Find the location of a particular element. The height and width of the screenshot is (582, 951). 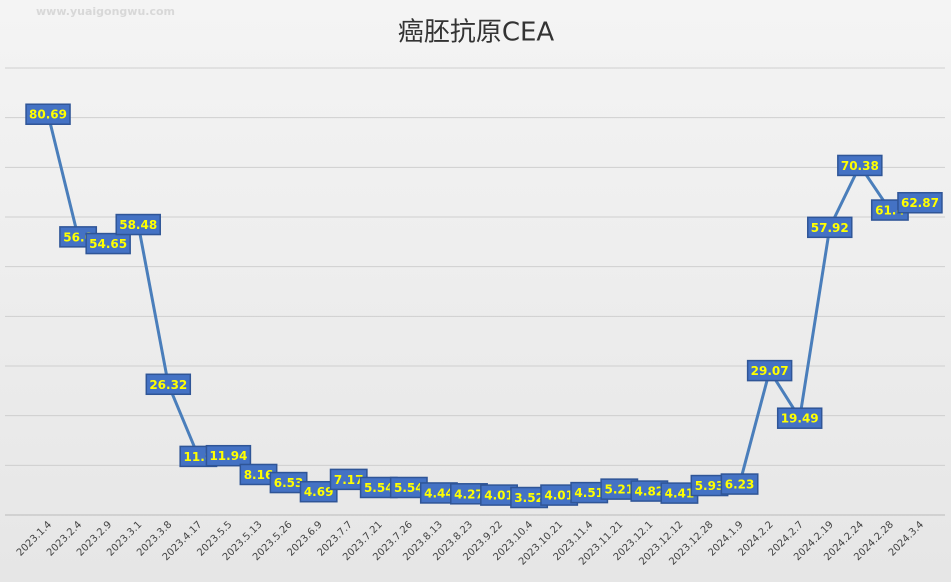

data-label: 70.38 is located at coordinates (860, 165).